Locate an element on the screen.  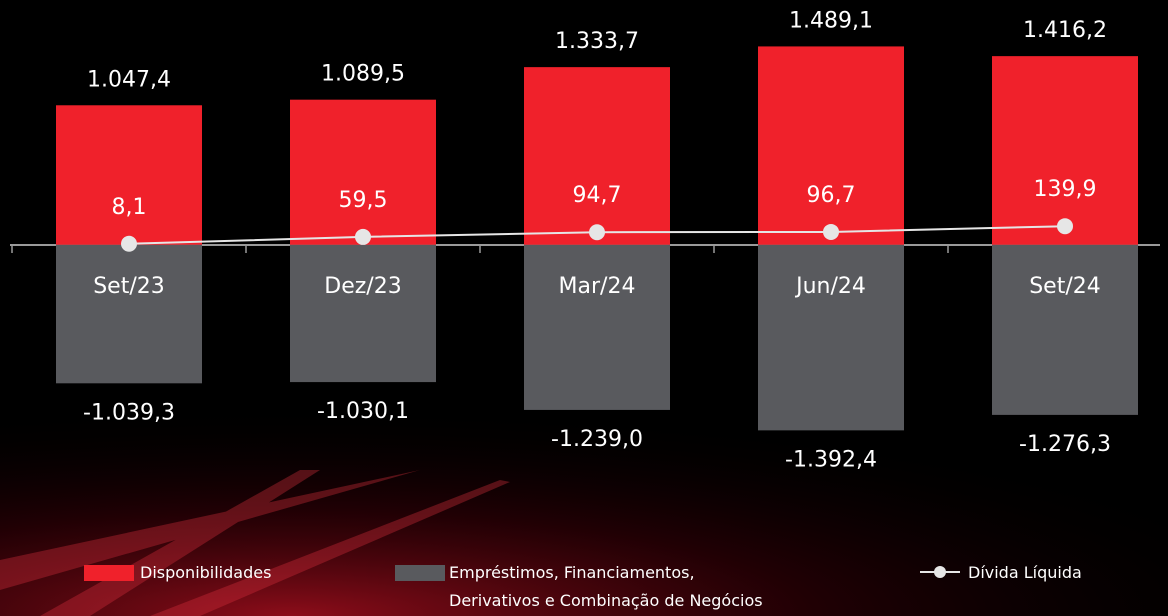
data-label: 1.089,5 is located at coordinates (363, 74).